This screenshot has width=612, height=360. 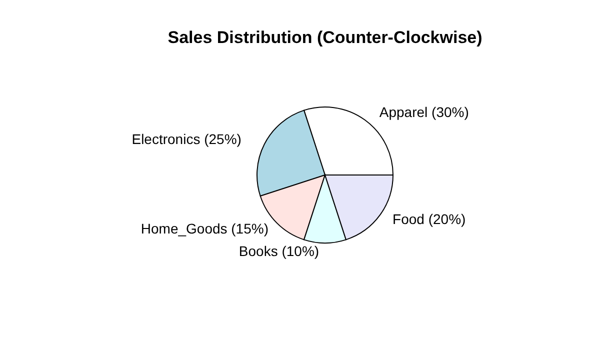 I want to click on chart-title: Sales Distribution (Counter-Clockwise), so click(x=325, y=37).